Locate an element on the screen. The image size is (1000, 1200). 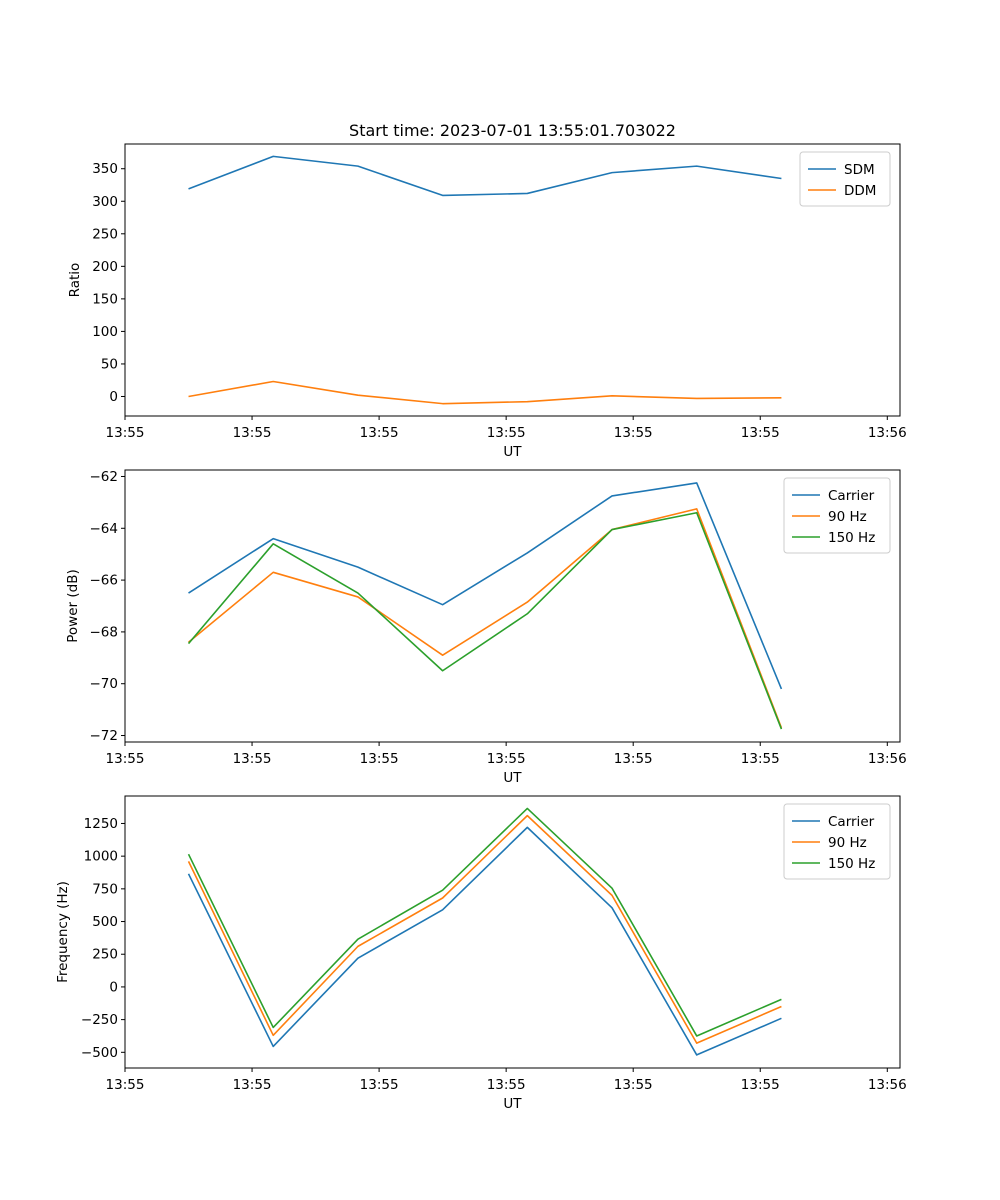
frequency-ytick-label: −500 is located at coordinates (99, 1053).